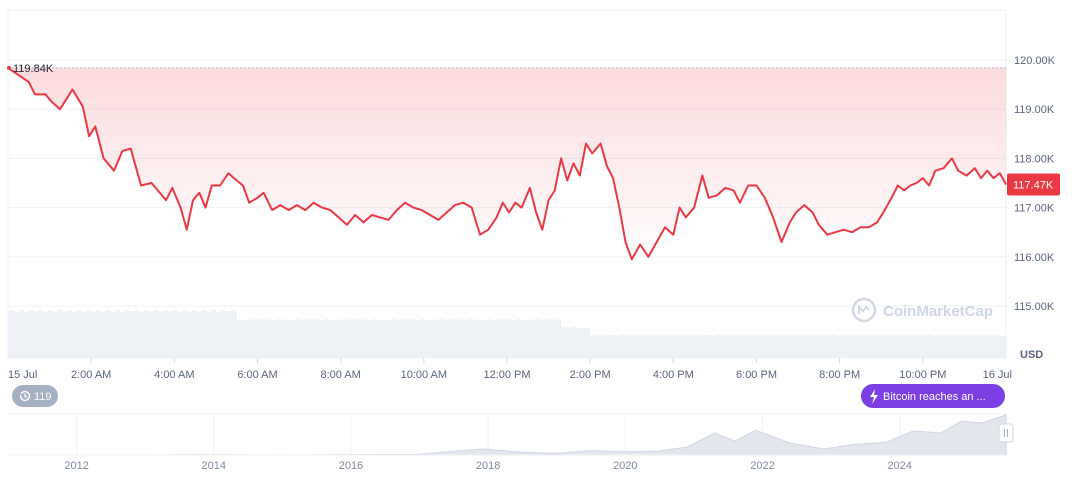  I want to click on current-price-tag: 117.47K, so click(1033, 184).